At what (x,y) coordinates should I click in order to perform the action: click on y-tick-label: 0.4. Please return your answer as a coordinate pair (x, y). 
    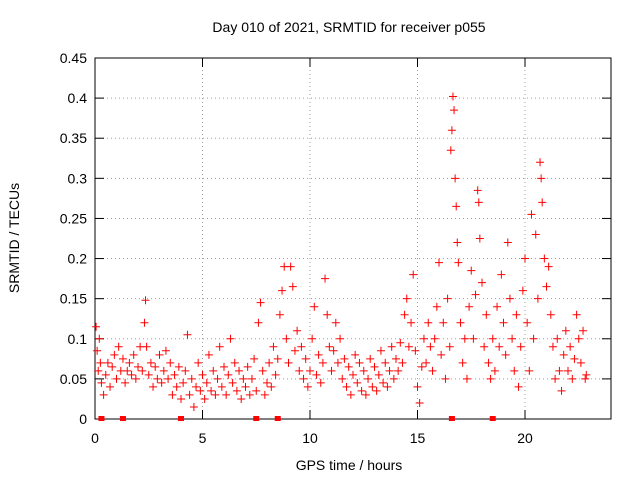
    Looking at the image, I should click on (78, 98).